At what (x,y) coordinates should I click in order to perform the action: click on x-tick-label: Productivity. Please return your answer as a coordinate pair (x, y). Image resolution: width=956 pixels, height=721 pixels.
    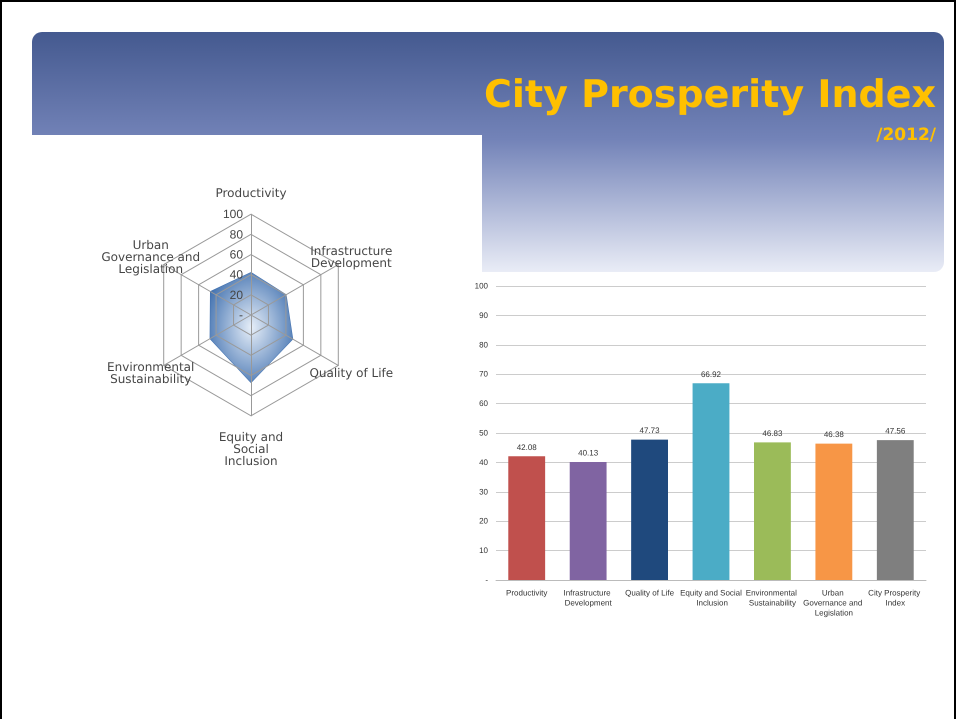
    Looking at the image, I should click on (527, 593).